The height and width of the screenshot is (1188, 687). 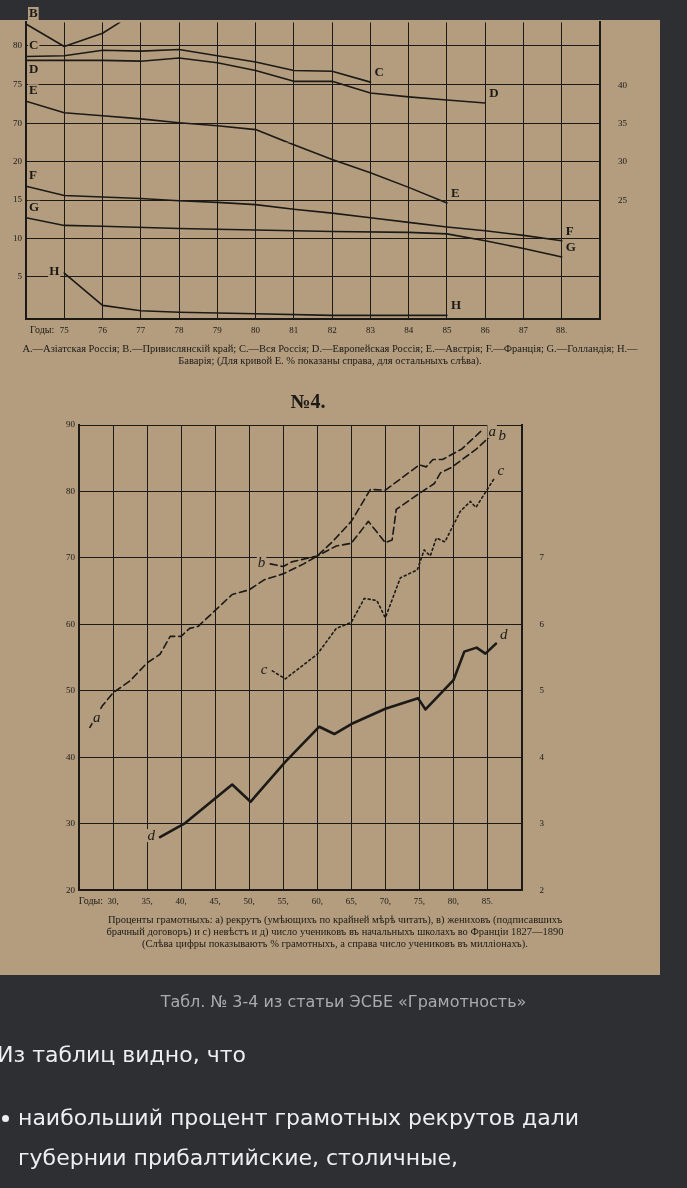 I want to click on x-tick-label: 78, so click(x=179, y=329).